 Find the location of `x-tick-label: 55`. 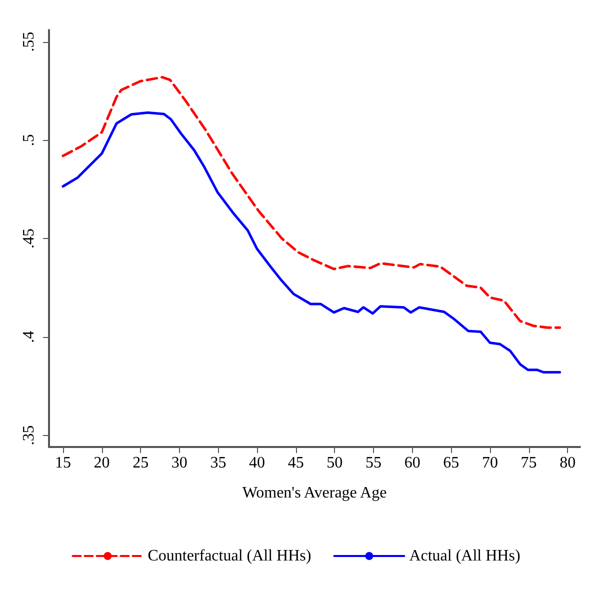

x-tick-label: 55 is located at coordinates (374, 463).